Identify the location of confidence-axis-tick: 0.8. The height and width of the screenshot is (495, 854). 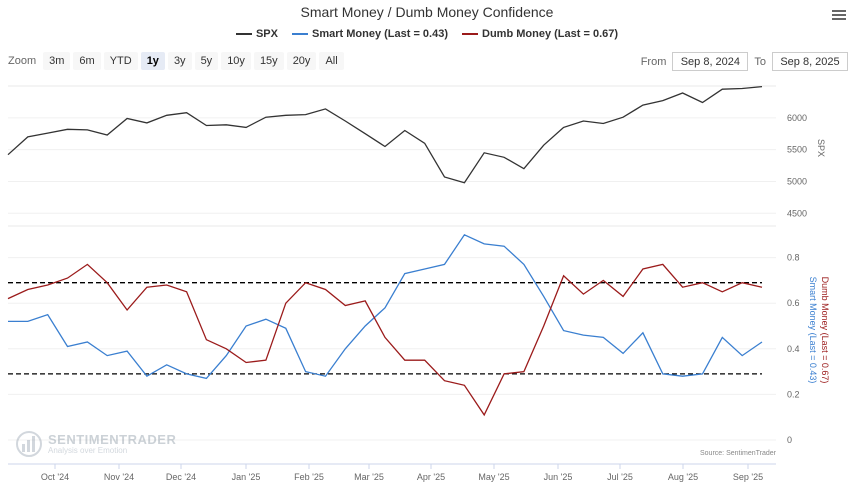
(793, 258).